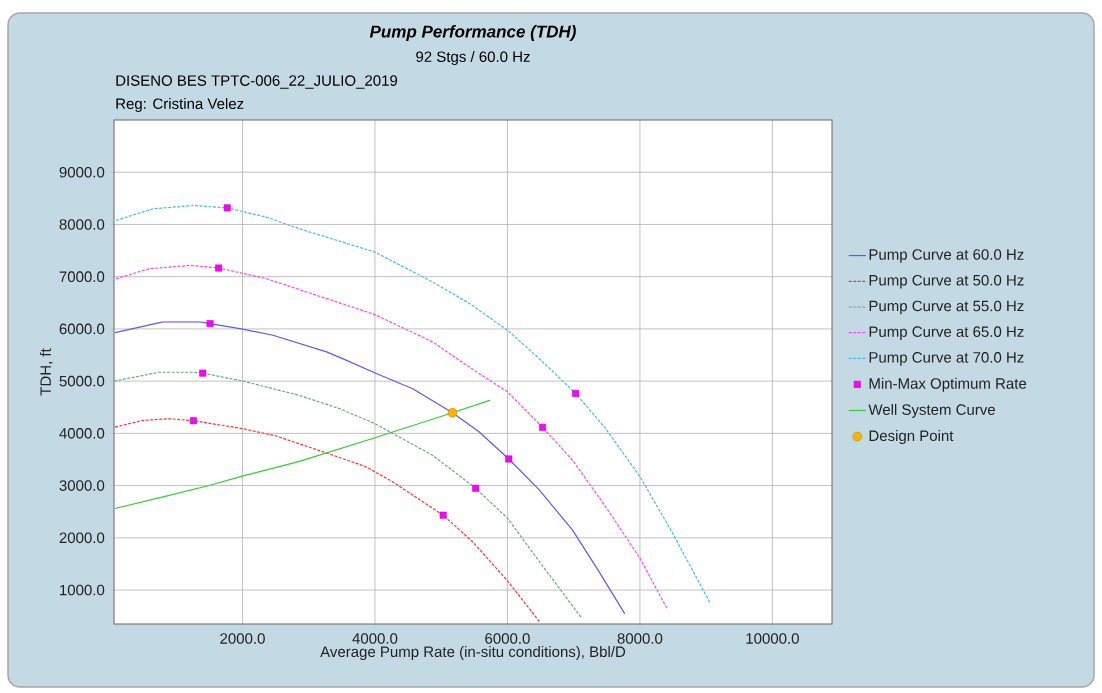 The width and height of the screenshot is (1102, 693). What do you see at coordinates (473, 58) in the screenshot?
I see `chart-subtitle: 92 Stgs / 60.0 Hz` at bounding box center [473, 58].